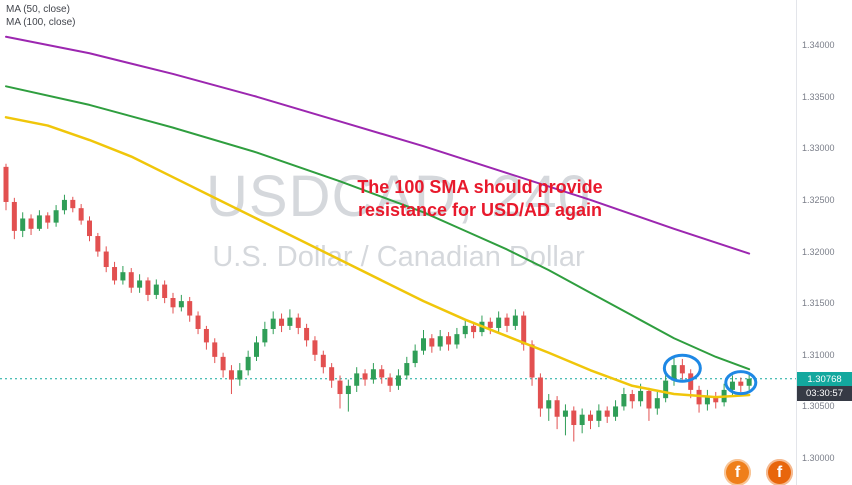 This screenshot has width=852, height=485. Describe the element at coordinates (818, 406) in the screenshot. I see `price-axis-label: 1.30500` at that location.